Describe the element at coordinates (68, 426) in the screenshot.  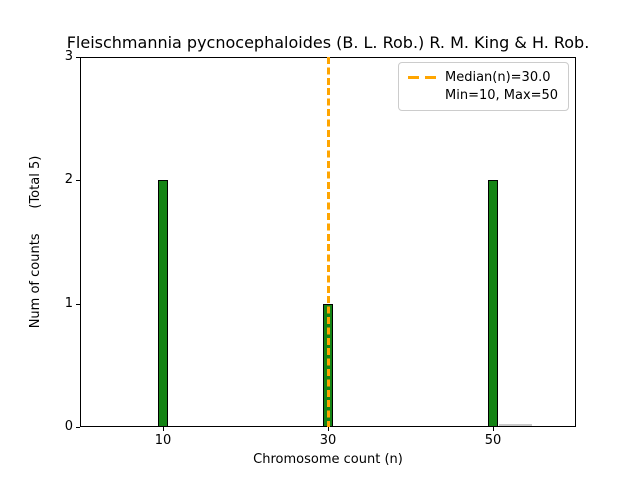
I see `y-tick-label: 0` at that location.